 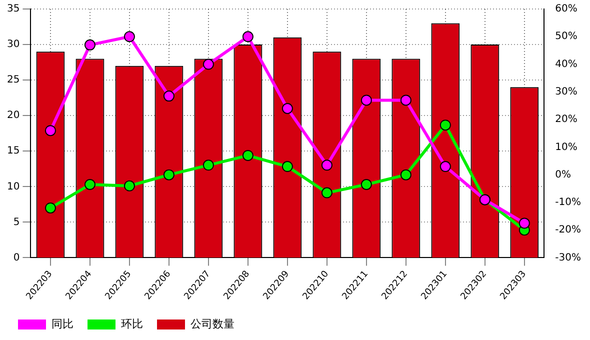 What do you see at coordinates (566, 9) in the screenshot?
I see `y2-tick-label: 60%` at bounding box center [566, 9].